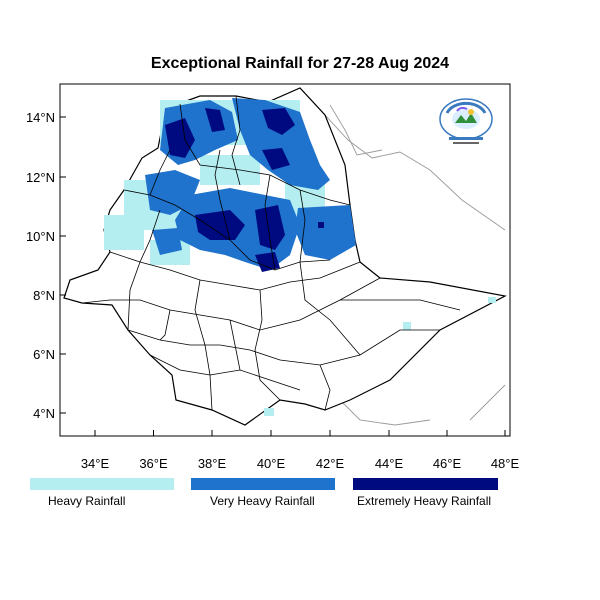 This screenshot has height=600, width=600. Describe the element at coordinates (425, 484) in the screenshot. I see `legend-swatch-extremely-heavy` at that location.